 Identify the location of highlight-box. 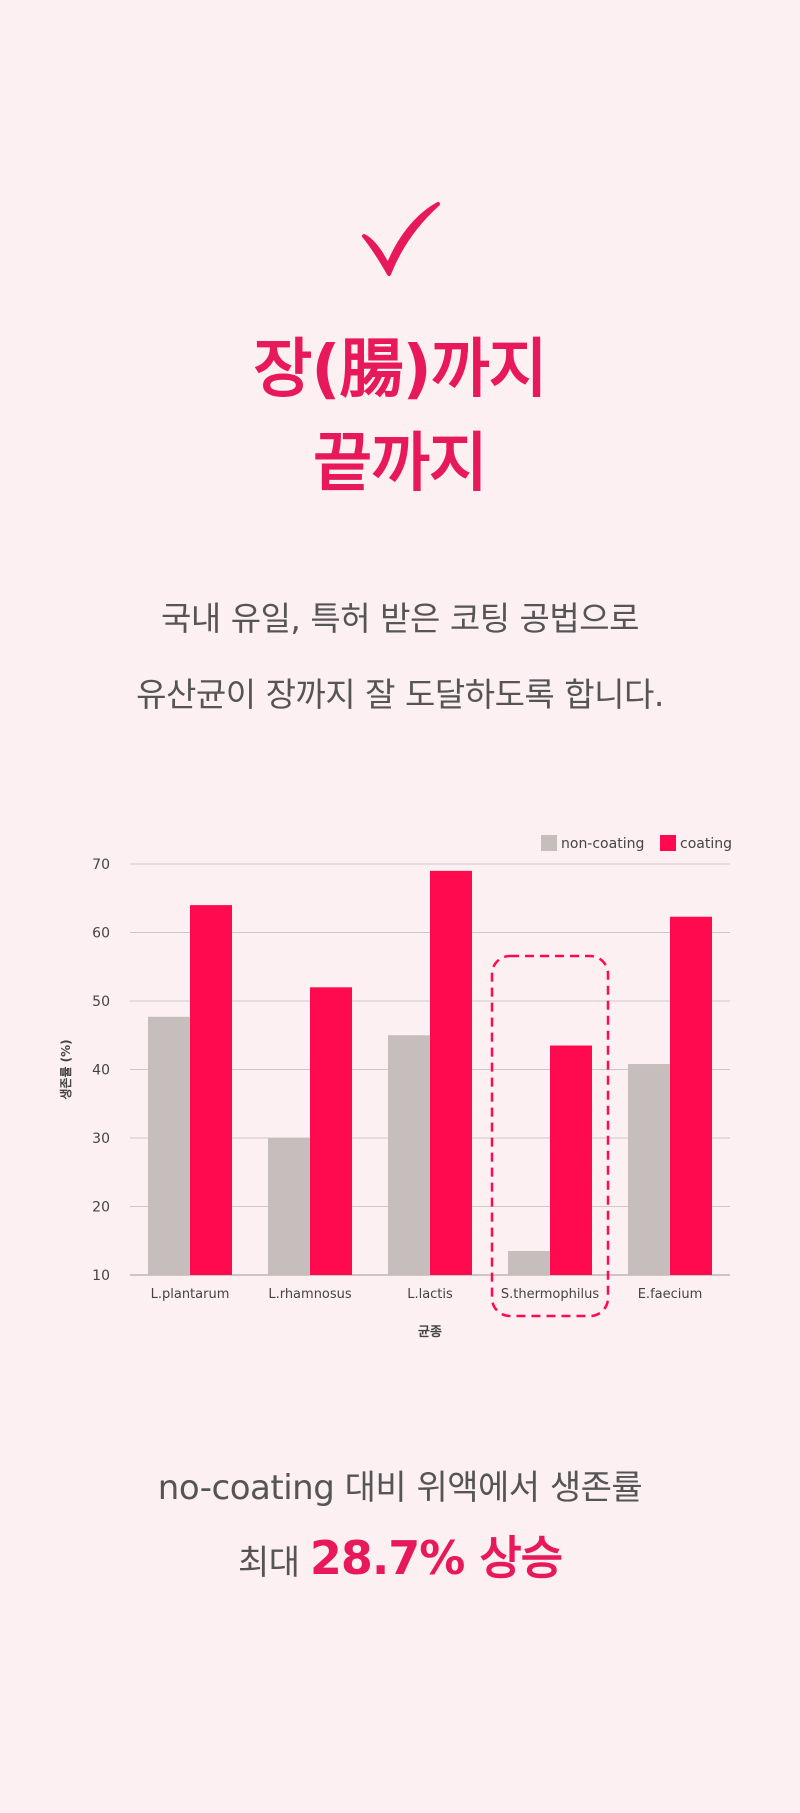
(550, 1136).